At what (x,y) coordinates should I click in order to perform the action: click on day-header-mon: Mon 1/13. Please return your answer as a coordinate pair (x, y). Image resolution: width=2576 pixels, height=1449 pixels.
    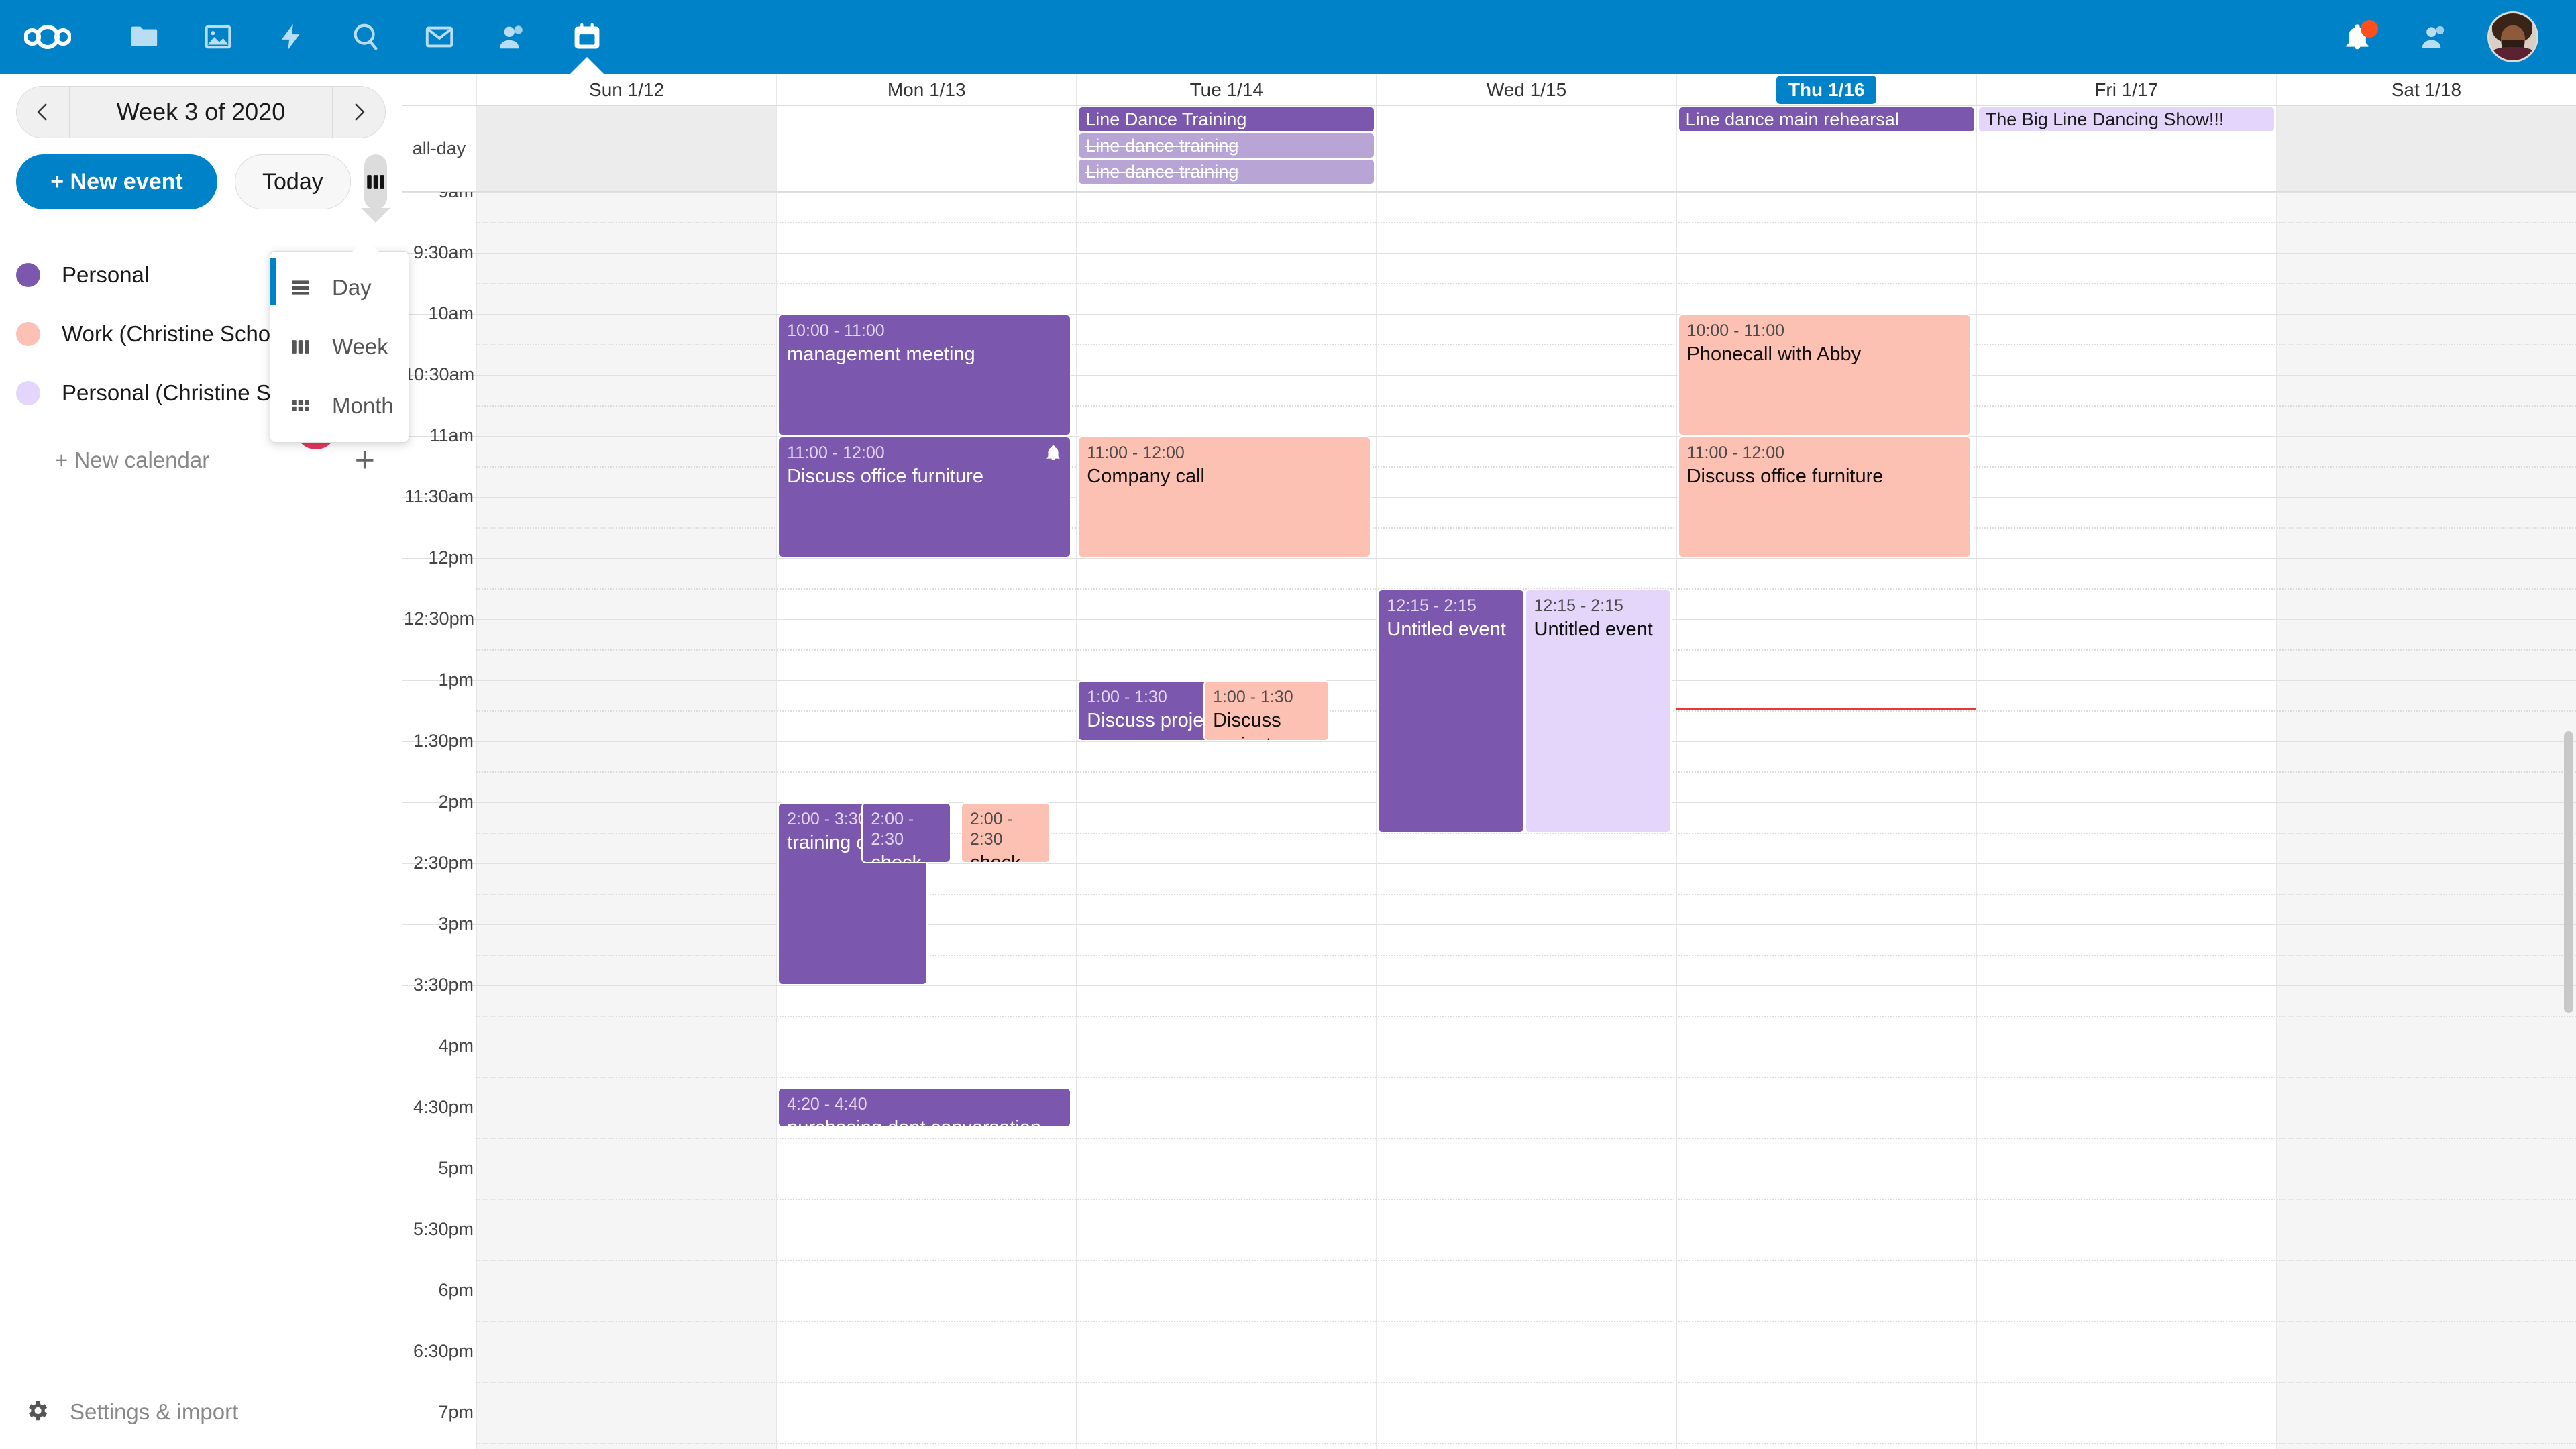
    Looking at the image, I should click on (926, 89).